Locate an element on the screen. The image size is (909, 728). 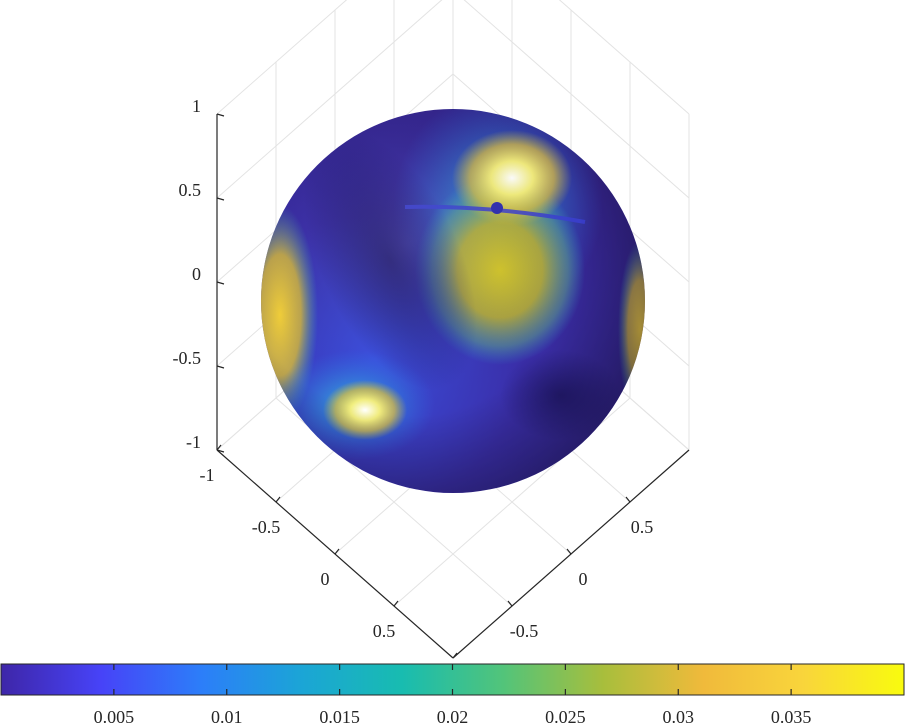
y-tick-label: 0 is located at coordinates (583, 579).